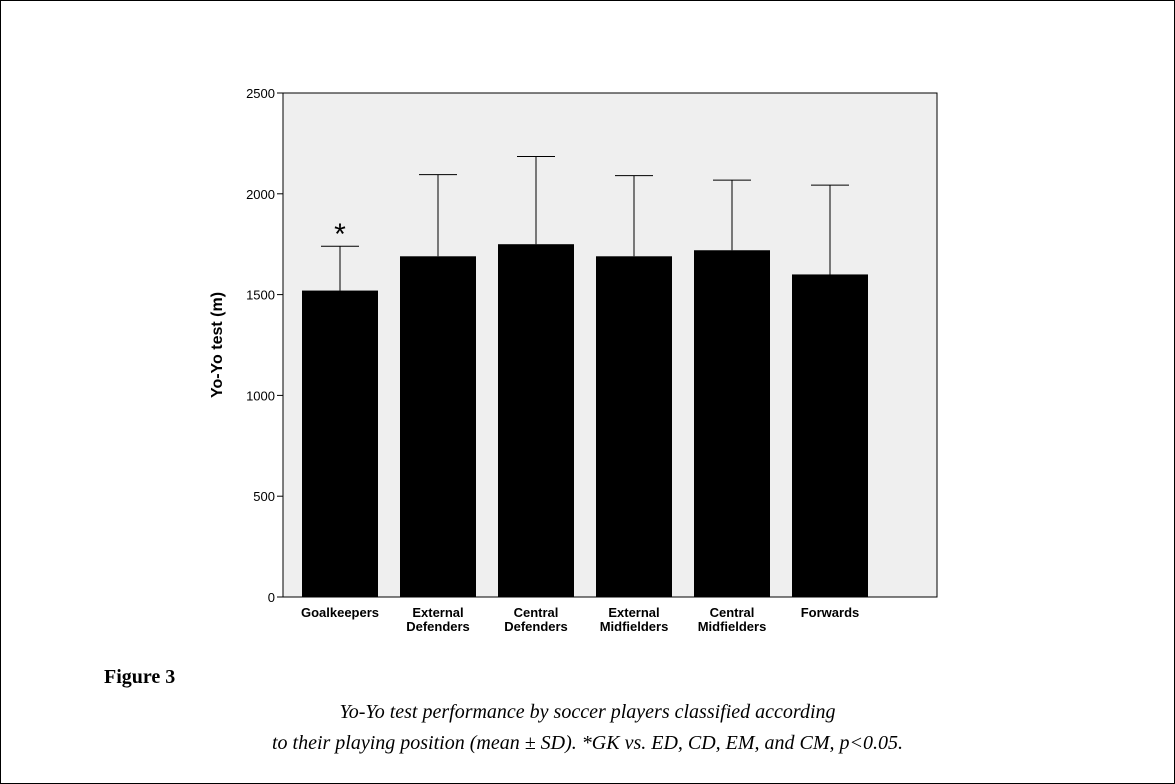  What do you see at coordinates (732, 619) in the screenshot?
I see `x-tick-label-4: Central Midfielders` at bounding box center [732, 619].